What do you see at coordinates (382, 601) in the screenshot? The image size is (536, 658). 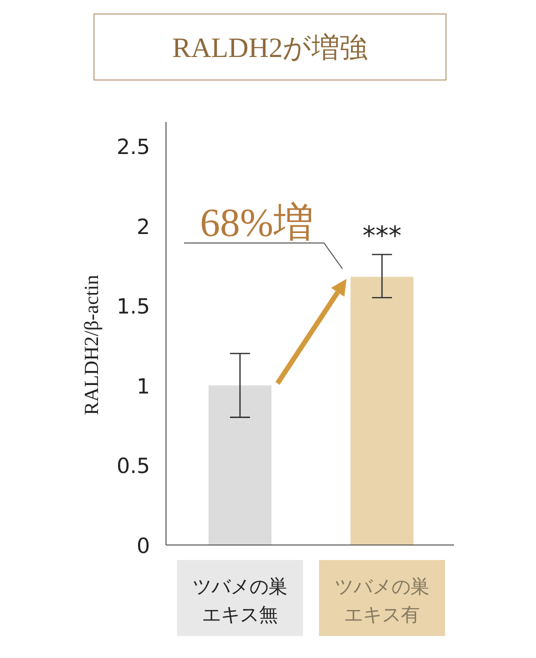 I see `x-tick-label: ツバメの巣エキス有` at bounding box center [382, 601].